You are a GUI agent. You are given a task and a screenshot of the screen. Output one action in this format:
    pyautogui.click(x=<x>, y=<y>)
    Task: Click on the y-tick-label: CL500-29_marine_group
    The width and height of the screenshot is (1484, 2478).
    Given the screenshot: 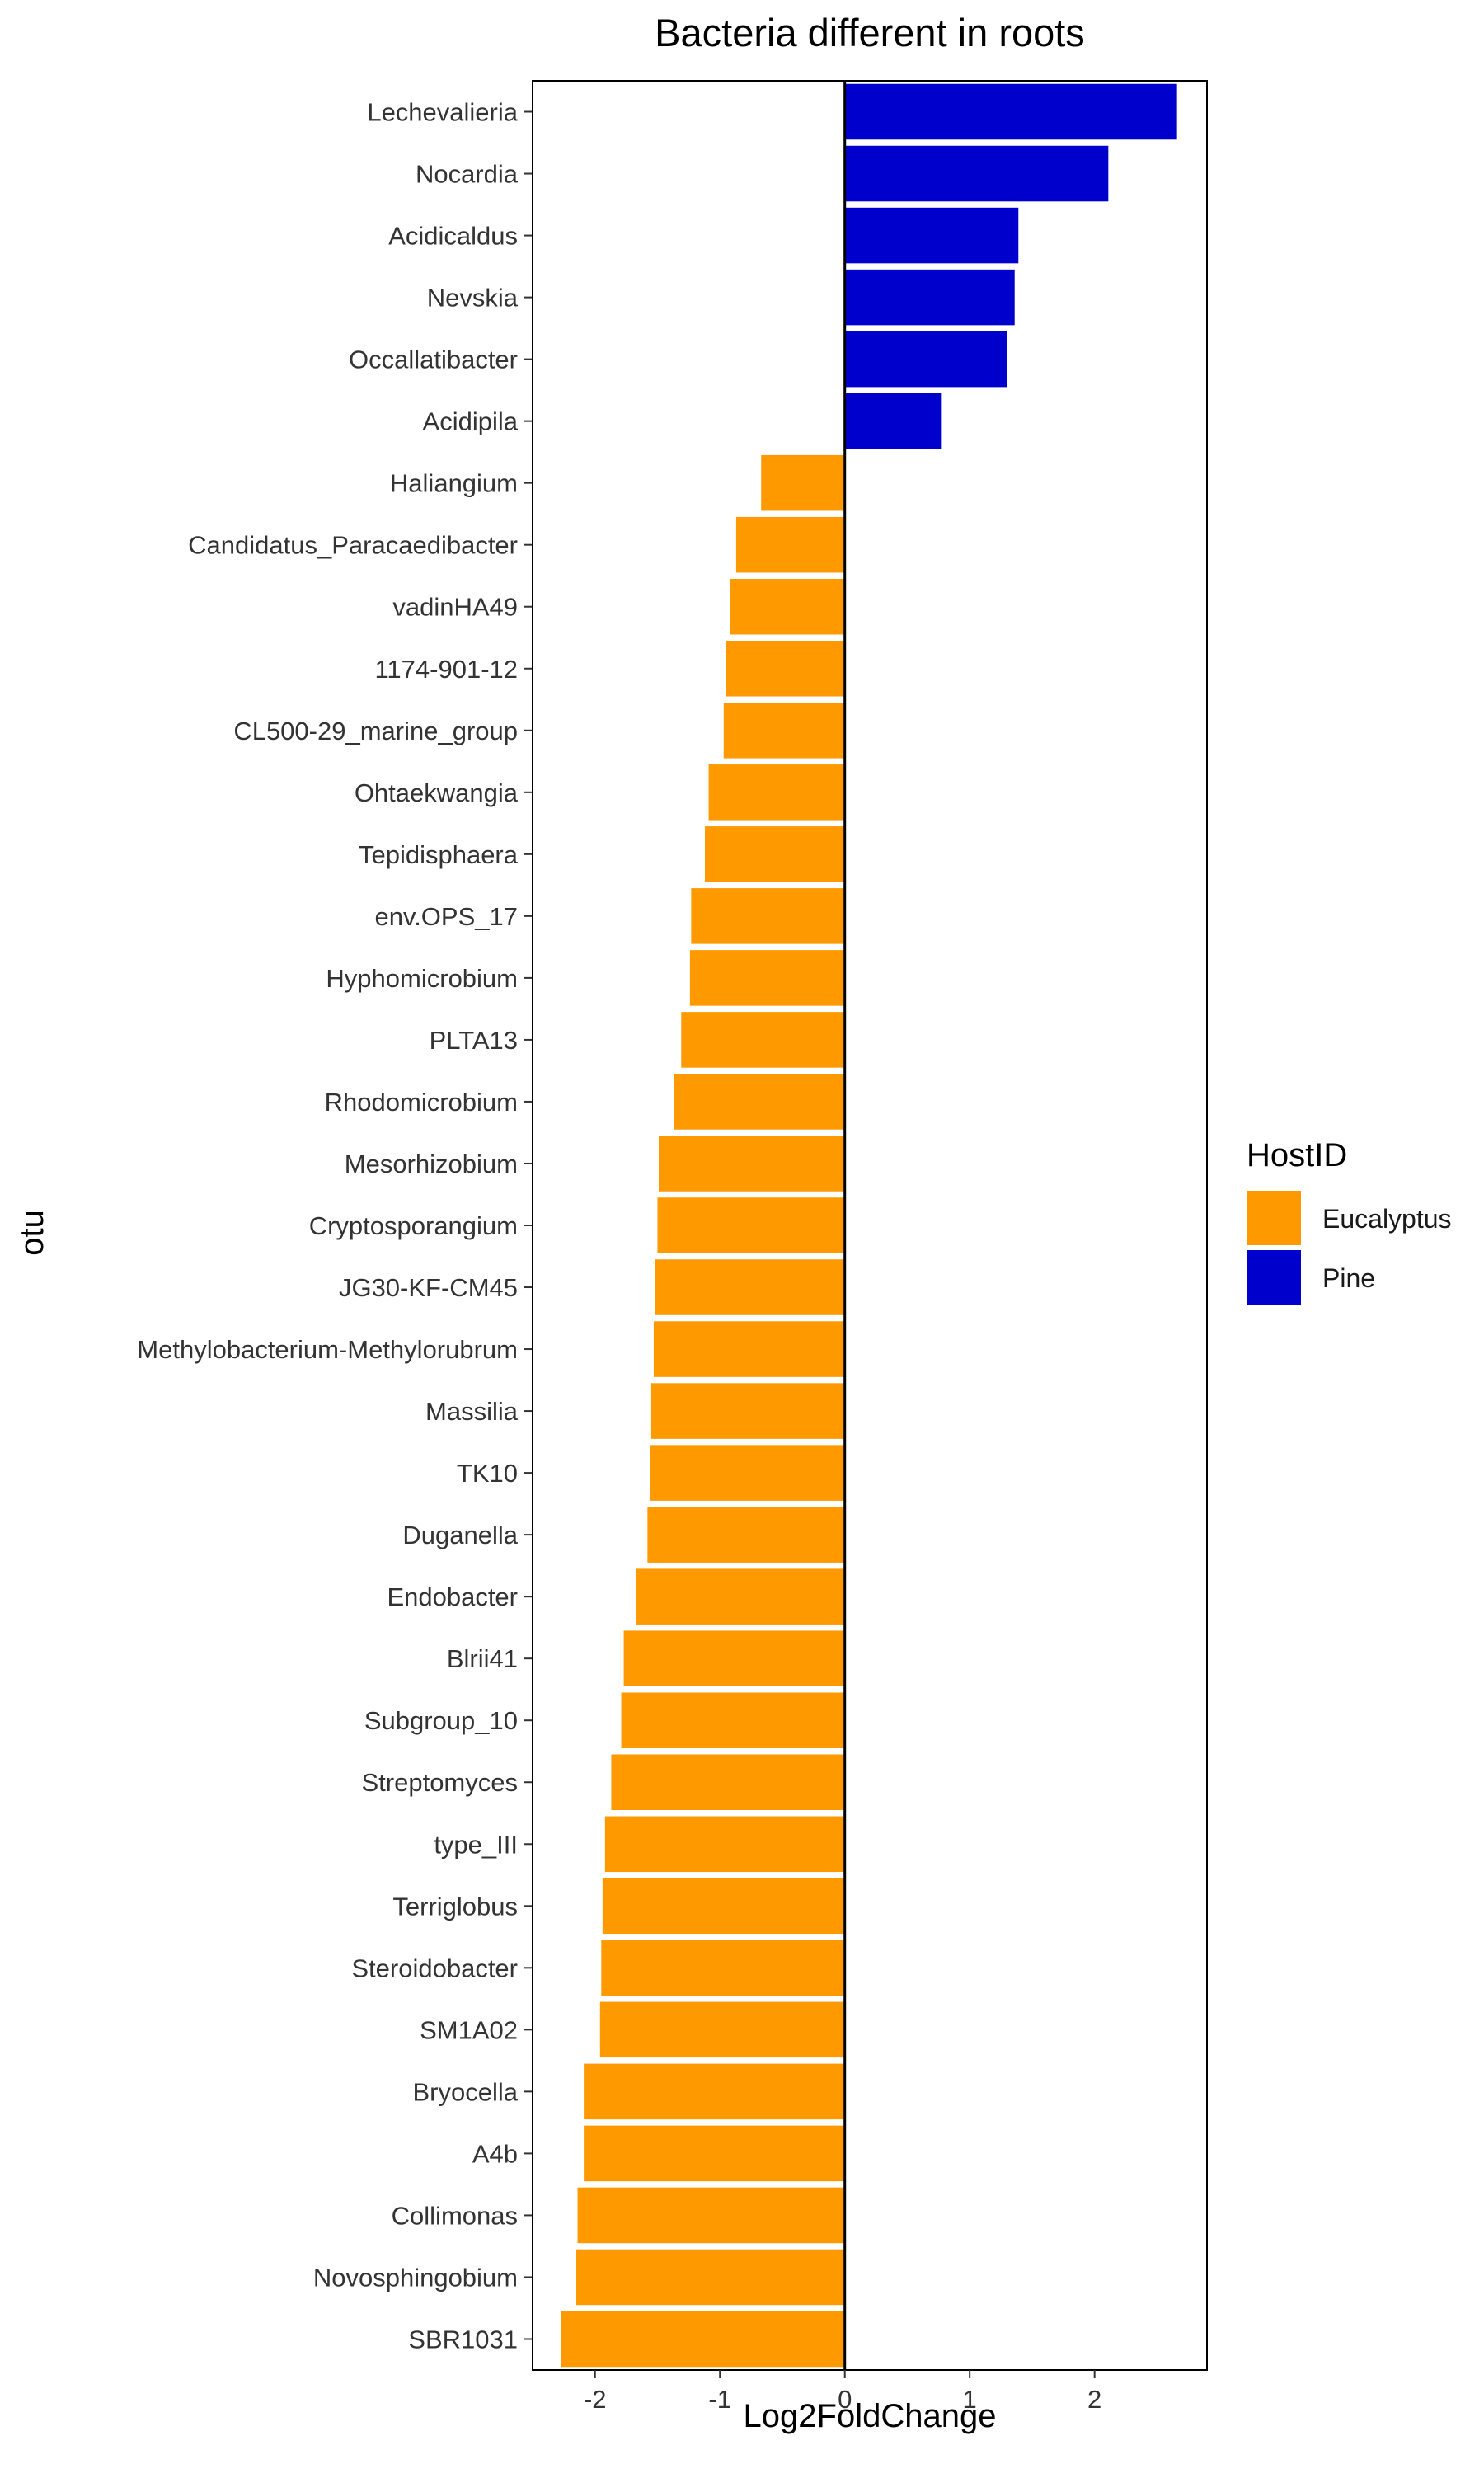 What is the action you would take?
    pyautogui.click(x=375, y=731)
    